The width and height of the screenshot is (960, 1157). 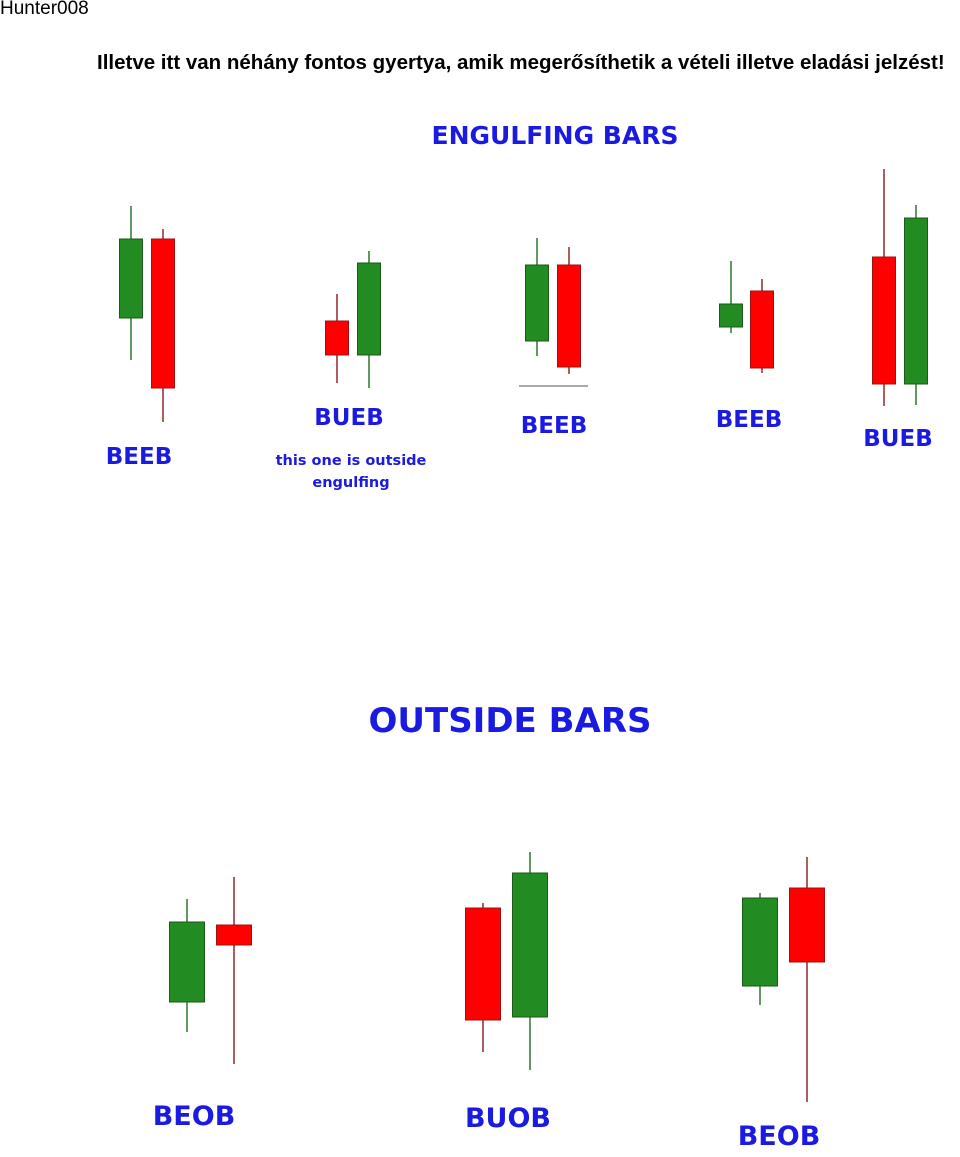 What do you see at coordinates (555, 135) in the screenshot?
I see `engulfing-bars-title: ENGULFING BARS` at bounding box center [555, 135].